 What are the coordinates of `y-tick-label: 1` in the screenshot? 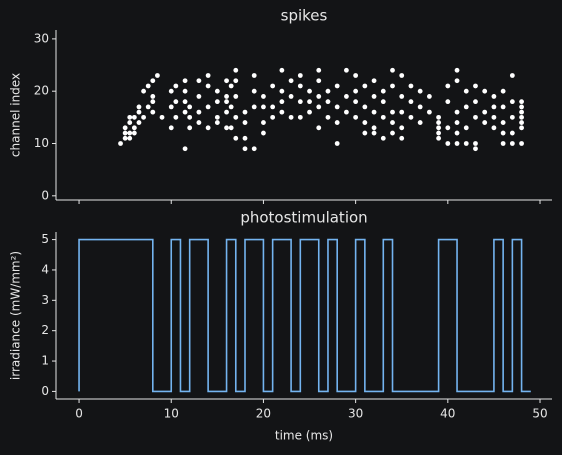 It's located at (45, 361).